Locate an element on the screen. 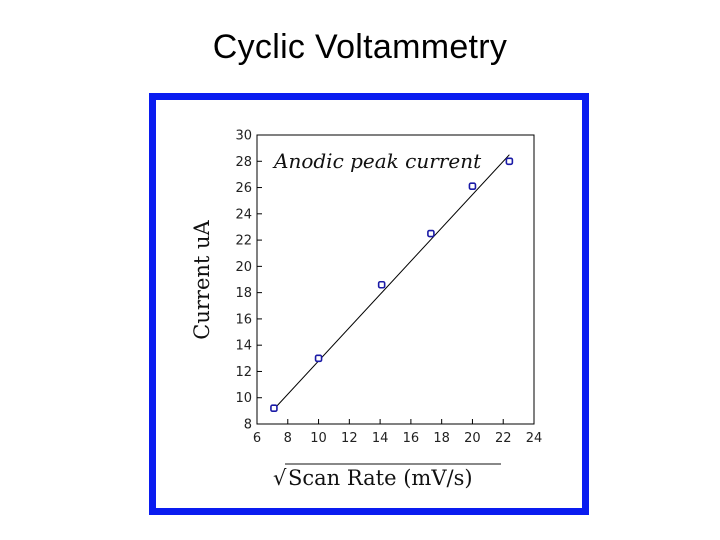  y-tick-label: 24 is located at coordinates (243, 214).